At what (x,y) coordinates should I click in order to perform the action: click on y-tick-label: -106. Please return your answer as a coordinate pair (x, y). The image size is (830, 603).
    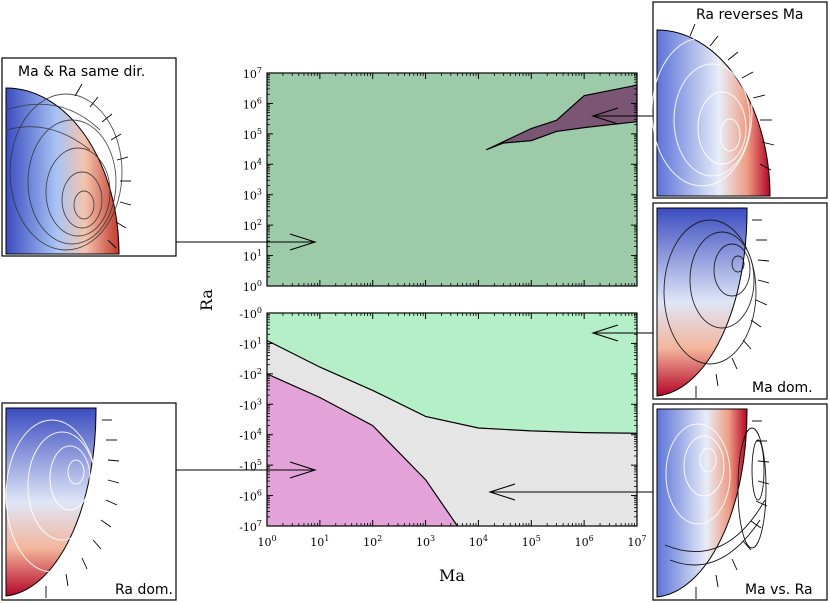
    Looking at the image, I should click on (250, 496).